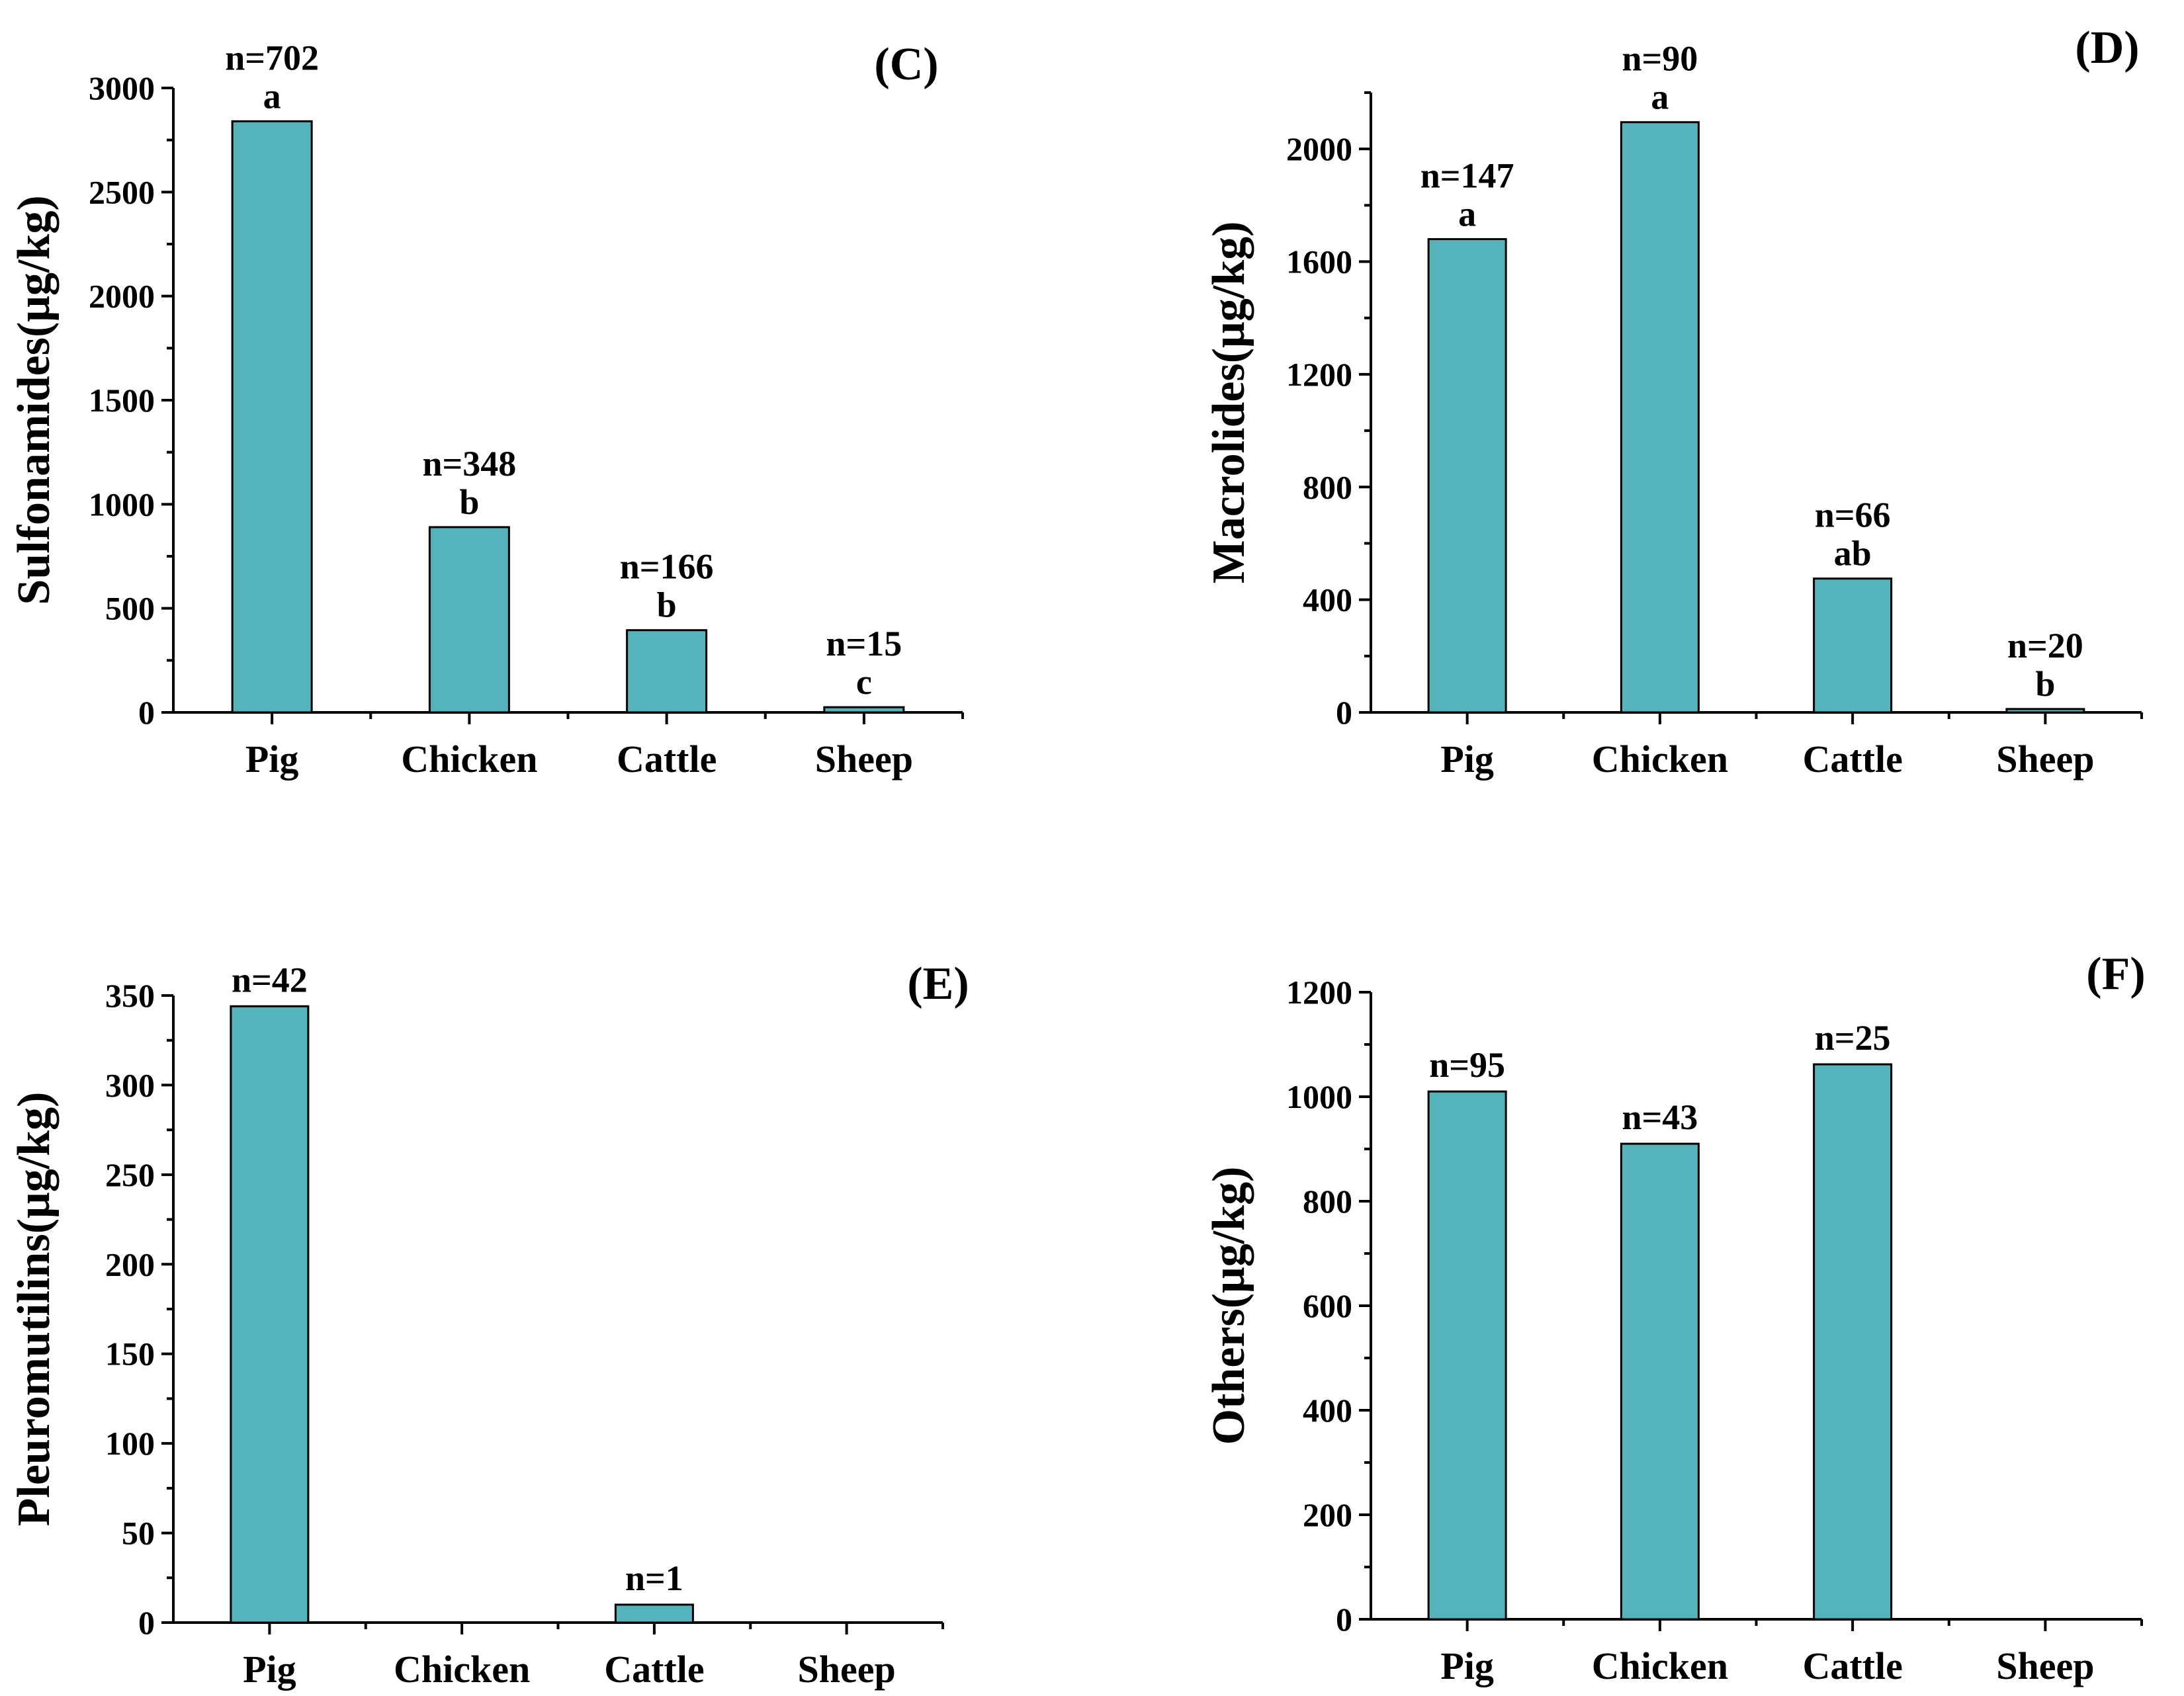  What do you see at coordinates (462, 1669) in the screenshot?
I see `panel-e-category-label: Chicken` at bounding box center [462, 1669].